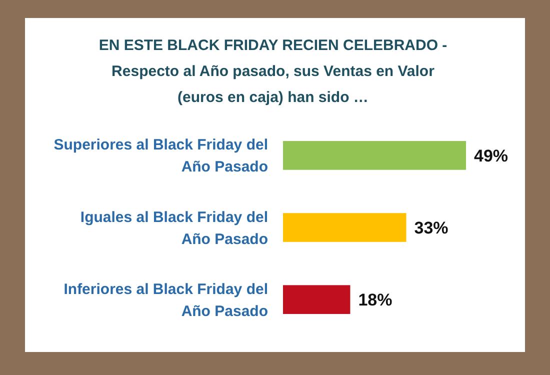 This screenshot has width=550, height=375. Describe the element at coordinates (166, 300) in the screenshot. I see `y-tick-label: Inferiores al Black Friday del Año Pasado` at that location.